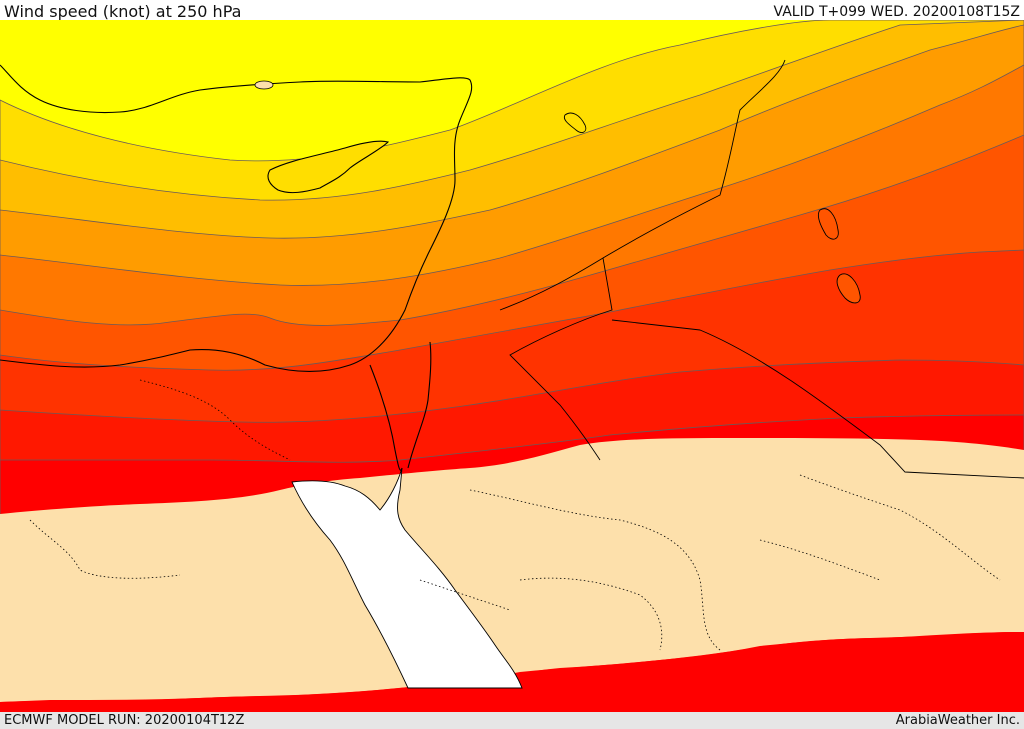 The image size is (1024, 729). I want to click on credit: ArabiaWeather Inc., so click(957, 720).